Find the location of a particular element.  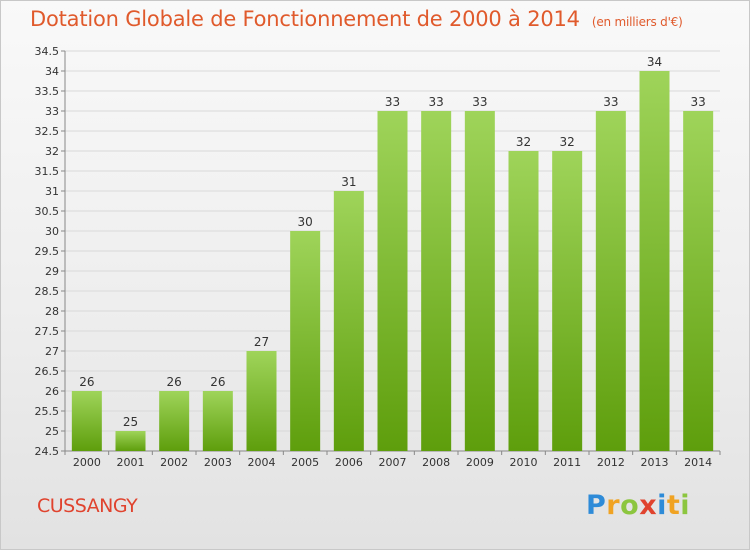

x-tick-label: 2011 is located at coordinates (567, 462).